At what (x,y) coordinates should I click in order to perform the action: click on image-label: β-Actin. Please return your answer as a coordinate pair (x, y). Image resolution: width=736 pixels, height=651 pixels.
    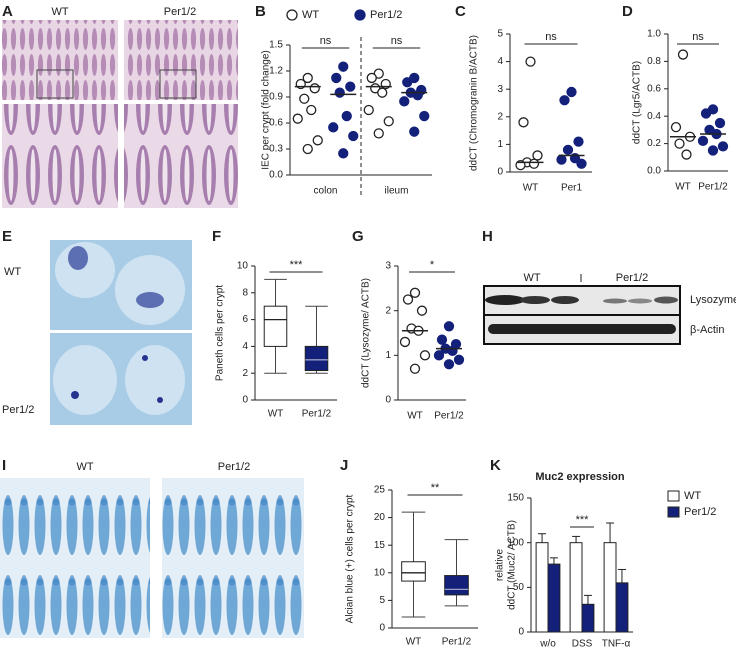
    Looking at the image, I should click on (707, 330).